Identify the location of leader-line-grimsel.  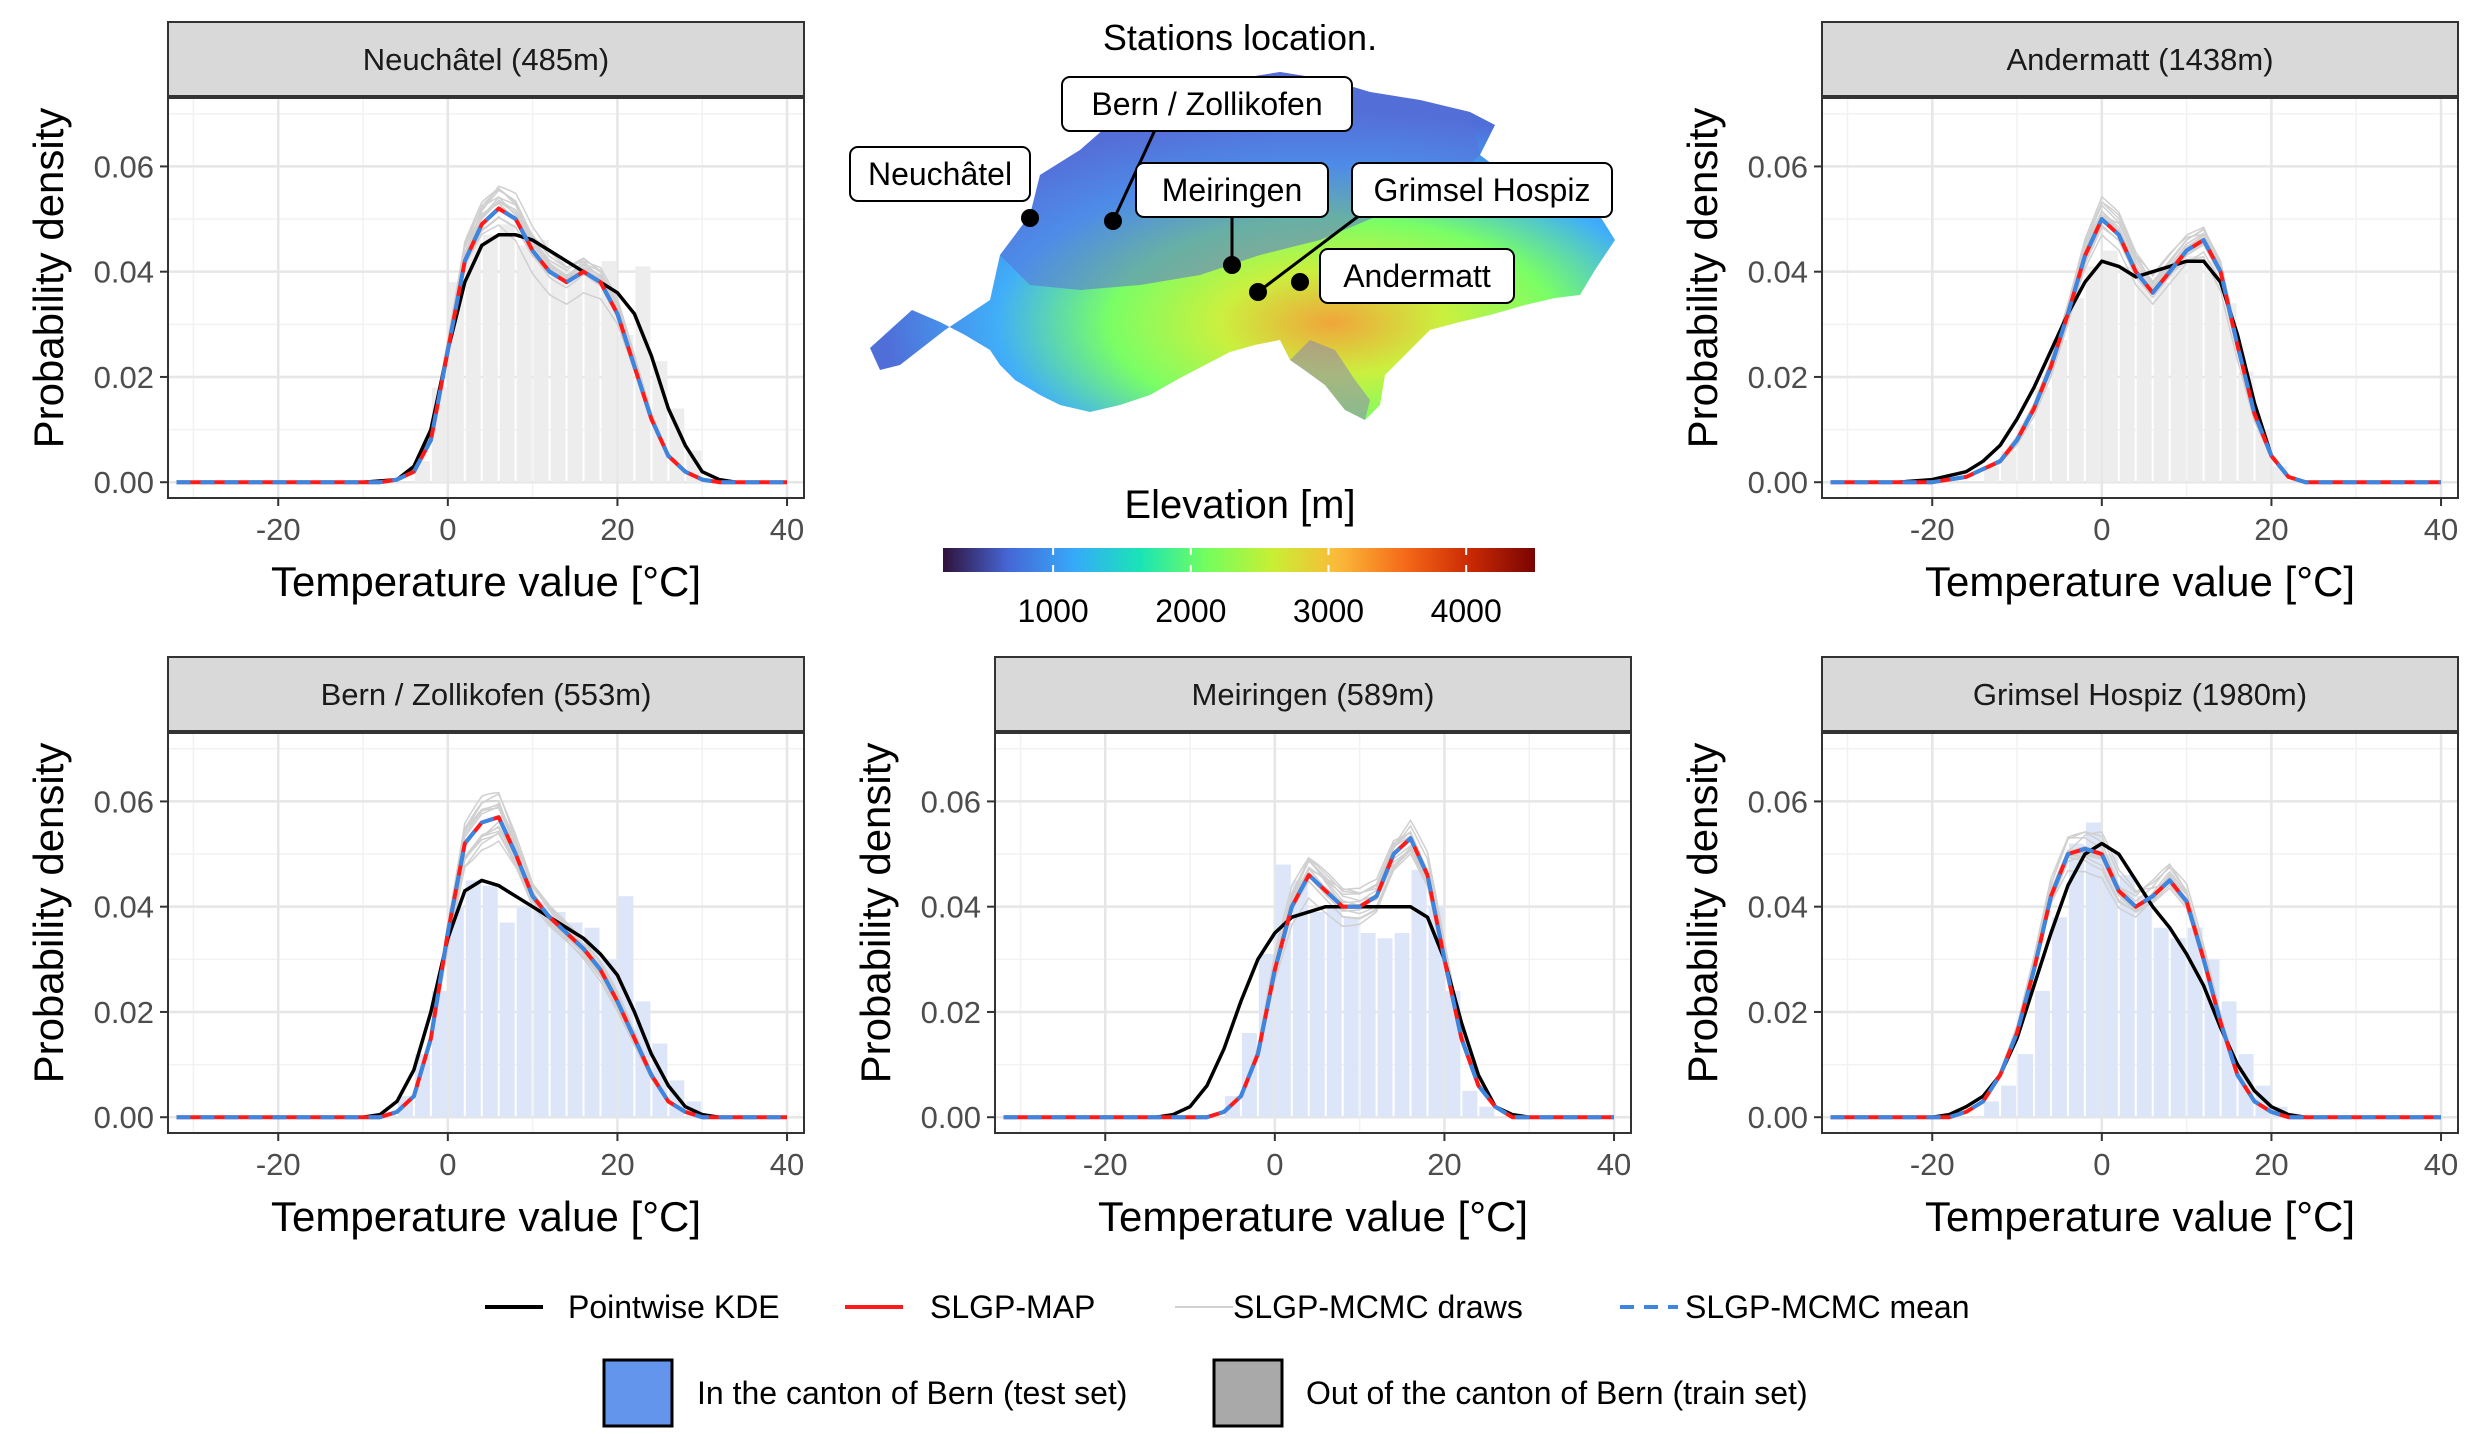
(1309, 253).